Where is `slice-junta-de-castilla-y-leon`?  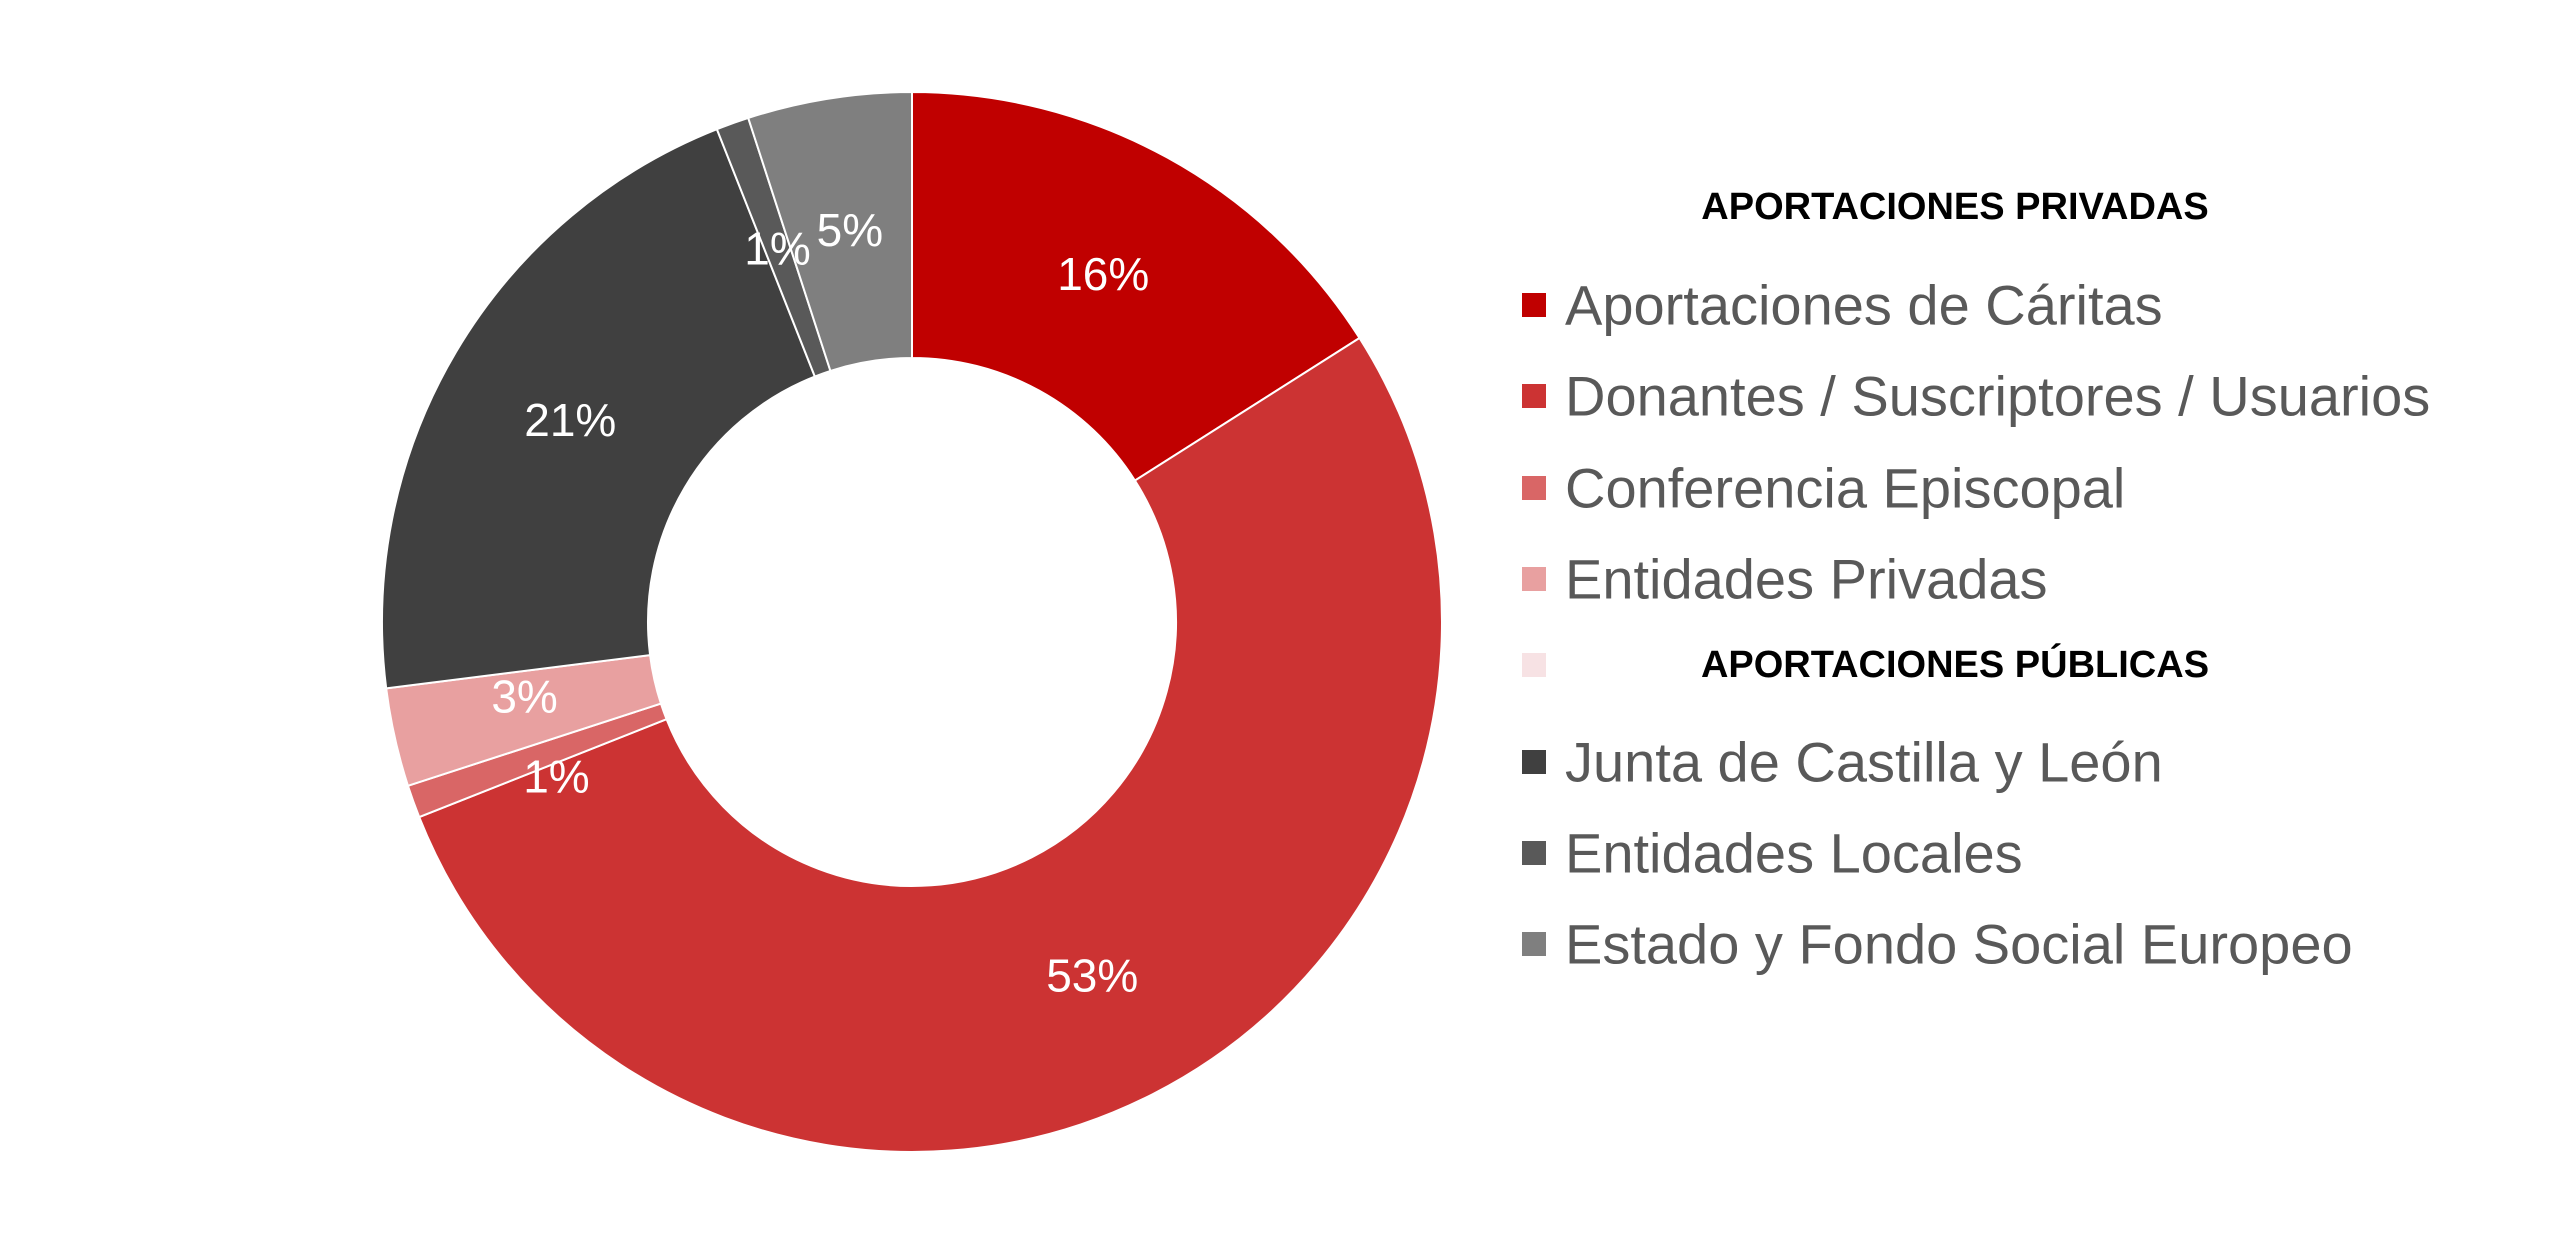 slice-junta-de-castilla-y-leon is located at coordinates (599, 408).